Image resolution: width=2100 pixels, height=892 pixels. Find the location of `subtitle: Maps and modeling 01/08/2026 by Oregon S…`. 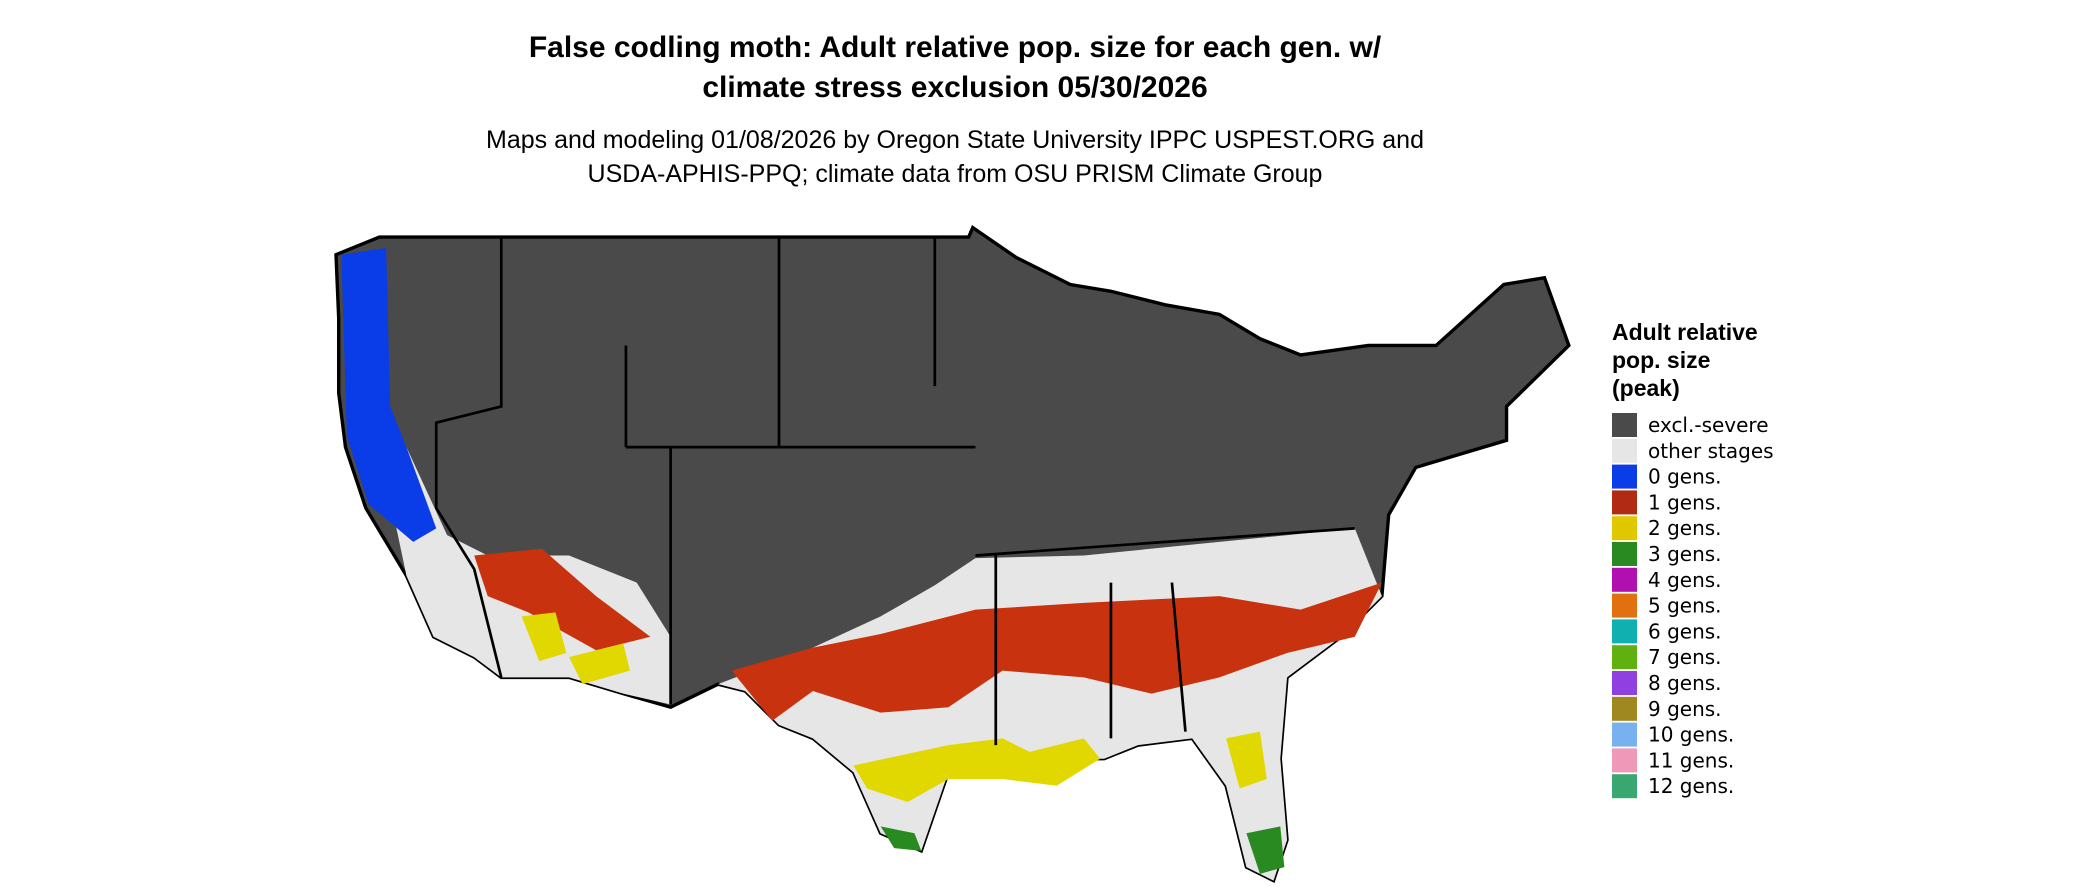

subtitle: Maps and modeling 01/08/2026 by Oregon S… is located at coordinates (955, 140).